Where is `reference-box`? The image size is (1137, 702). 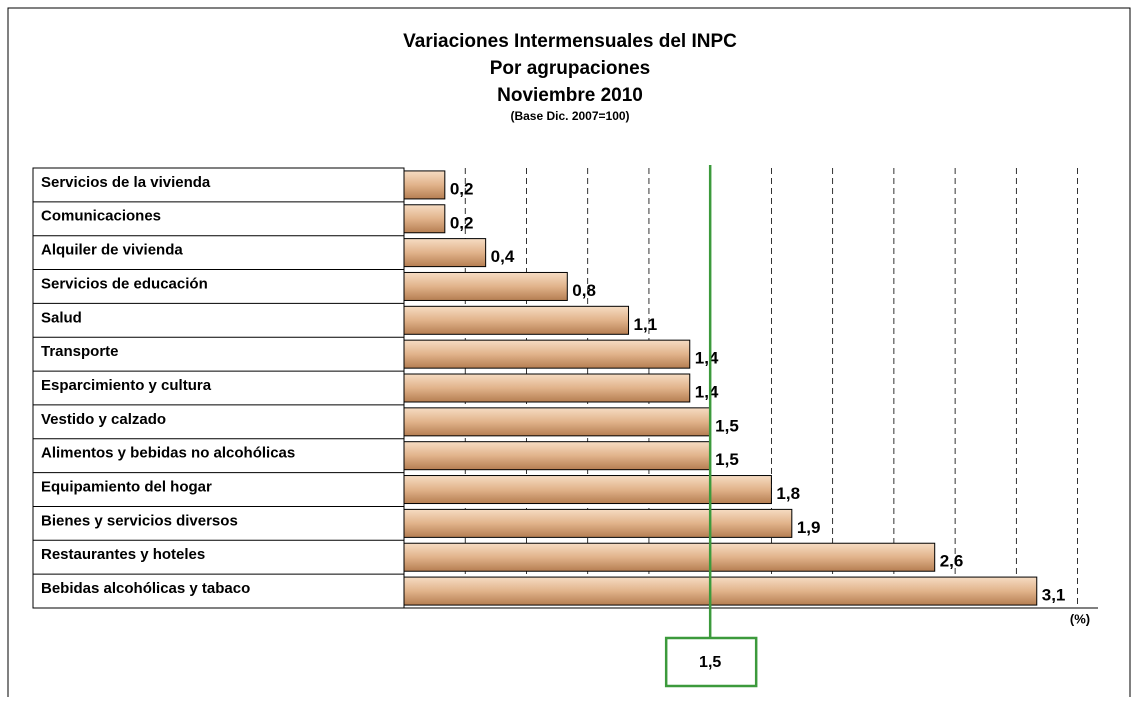 reference-box is located at coordinates (711, 662).